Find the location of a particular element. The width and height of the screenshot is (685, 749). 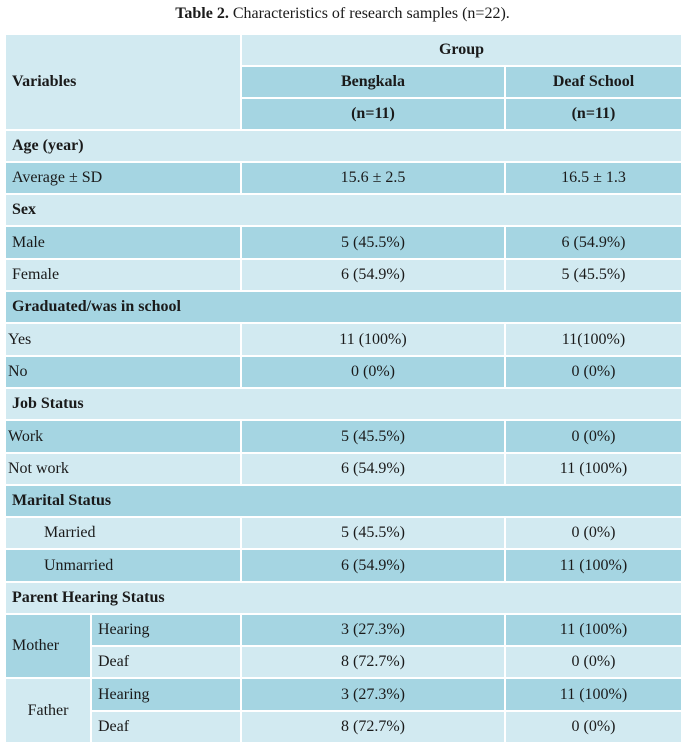

table-row: Yes 11 (100%) 11(100%) is located at coordinates (343, 339).